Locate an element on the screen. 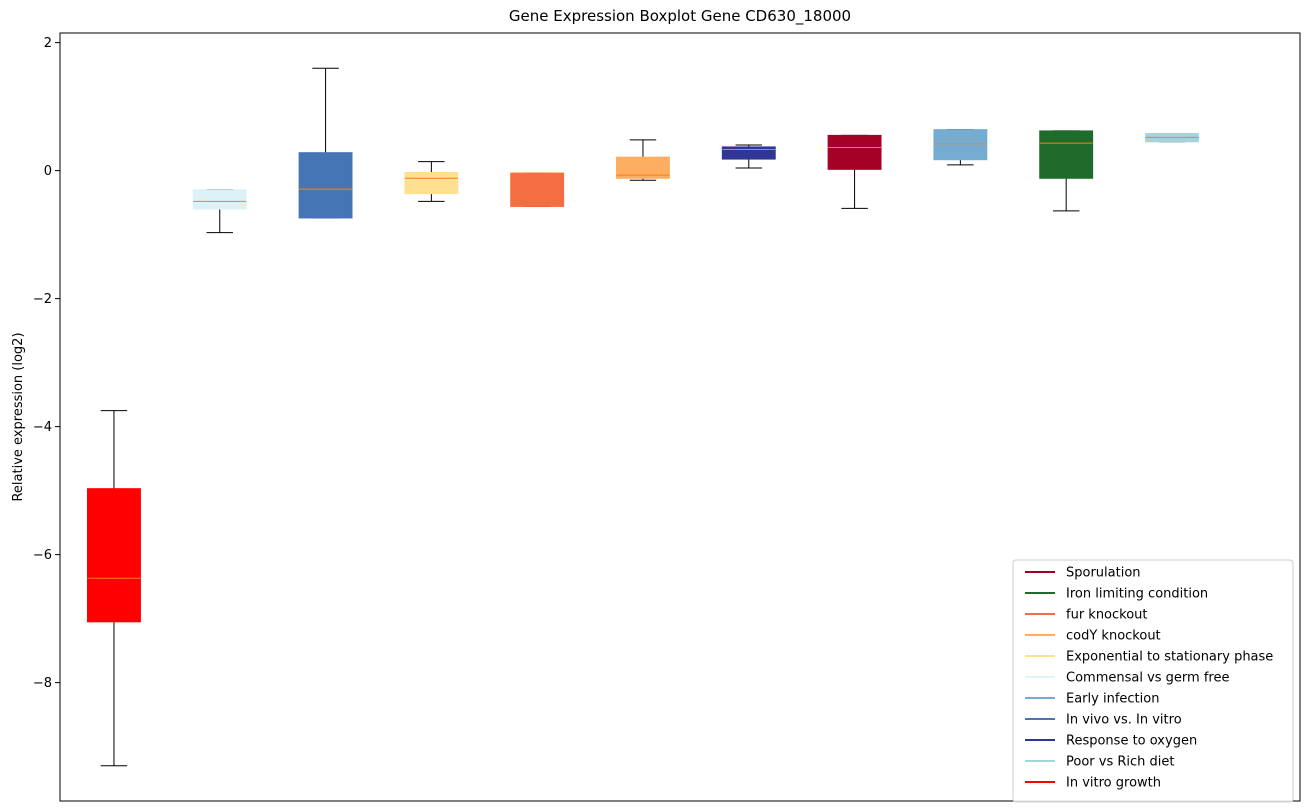  chart-title: Gene Expression Boxplot Gene CD630_18000 is located at coordinates (680, 16).